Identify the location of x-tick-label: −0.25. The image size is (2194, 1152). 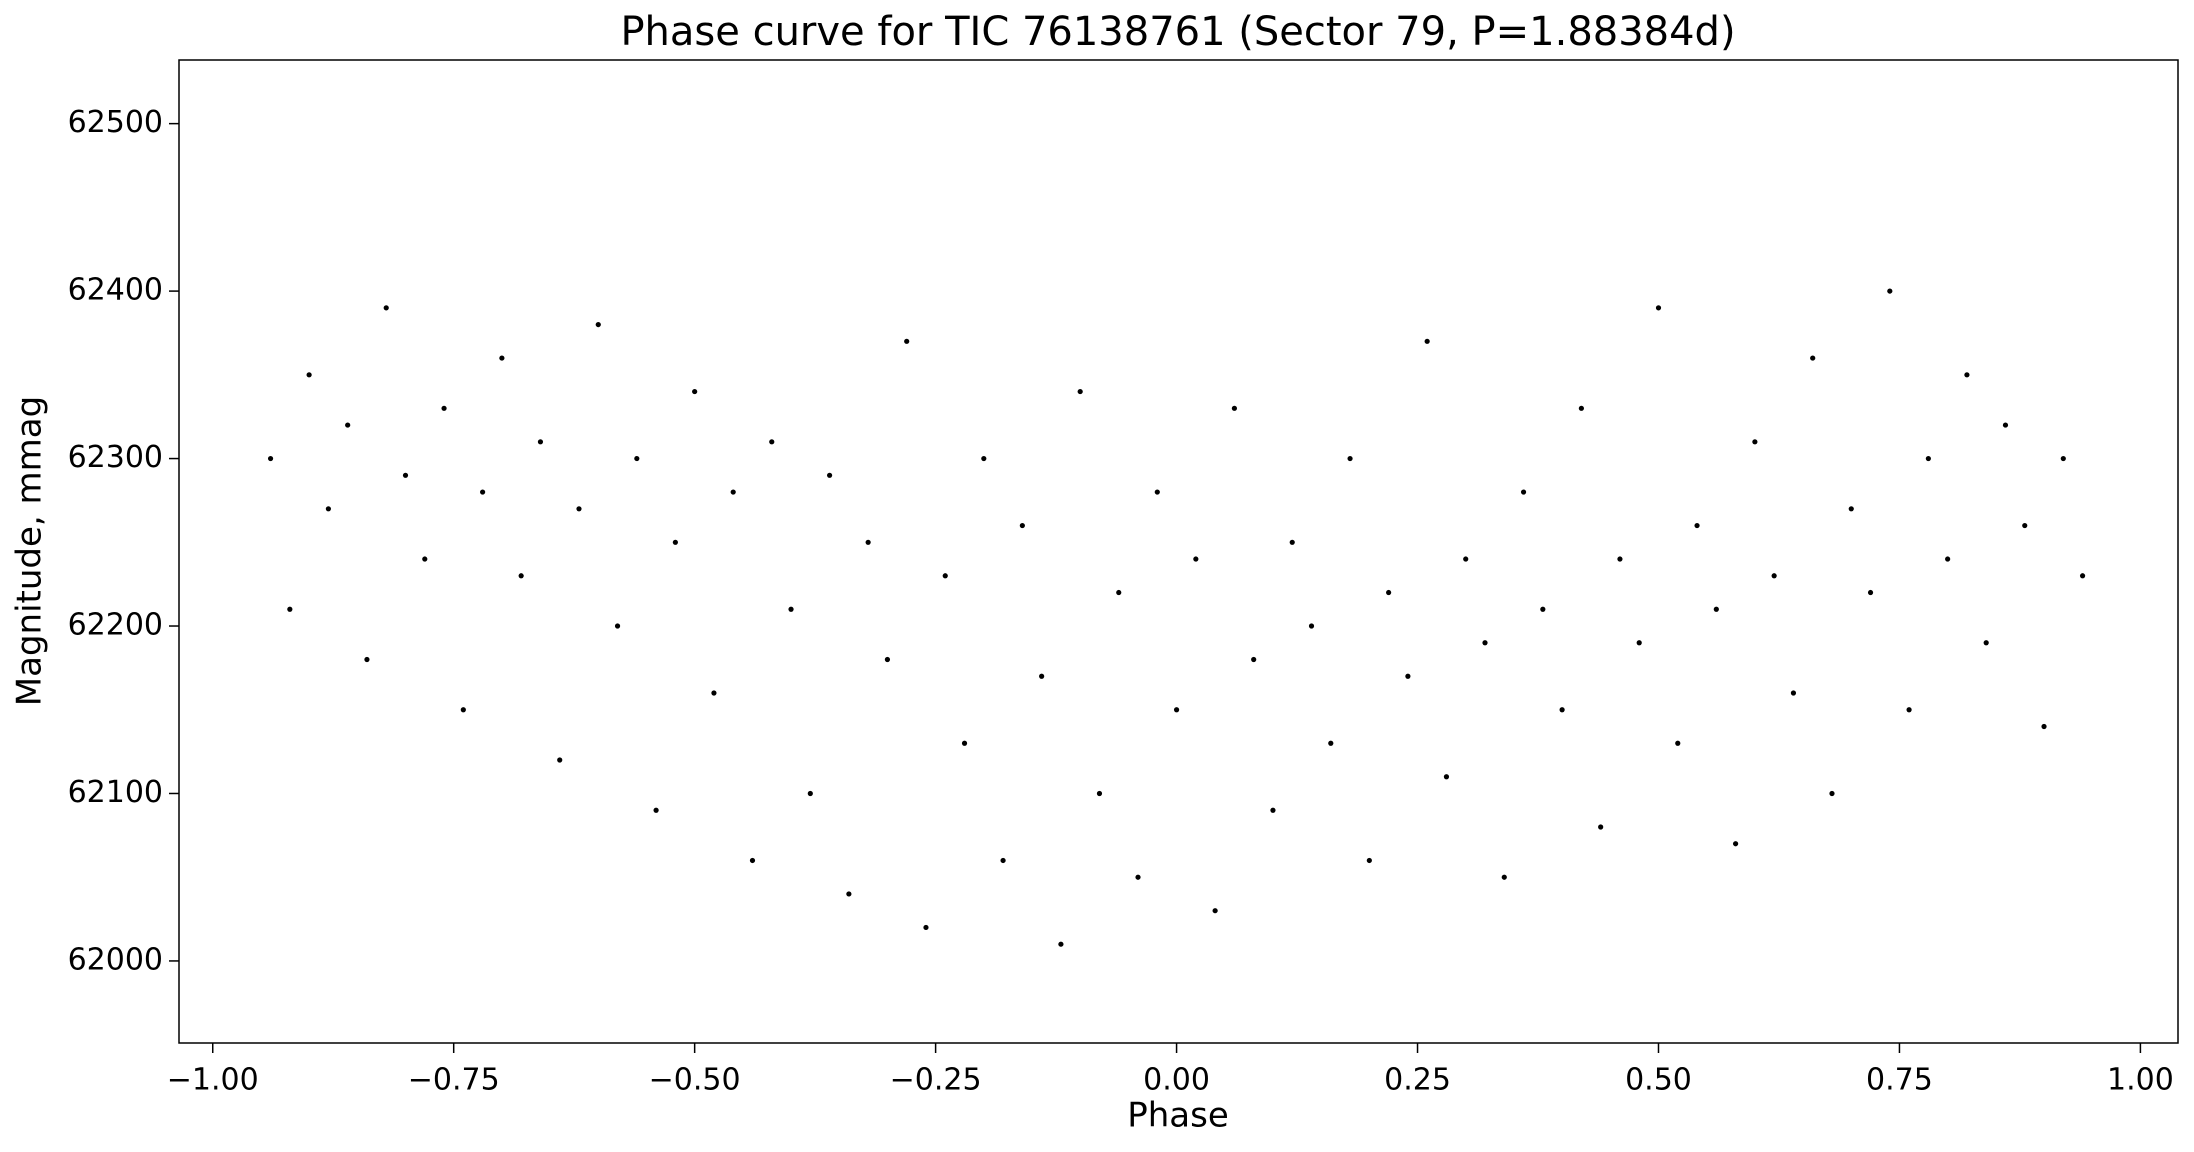
(936, 1080).